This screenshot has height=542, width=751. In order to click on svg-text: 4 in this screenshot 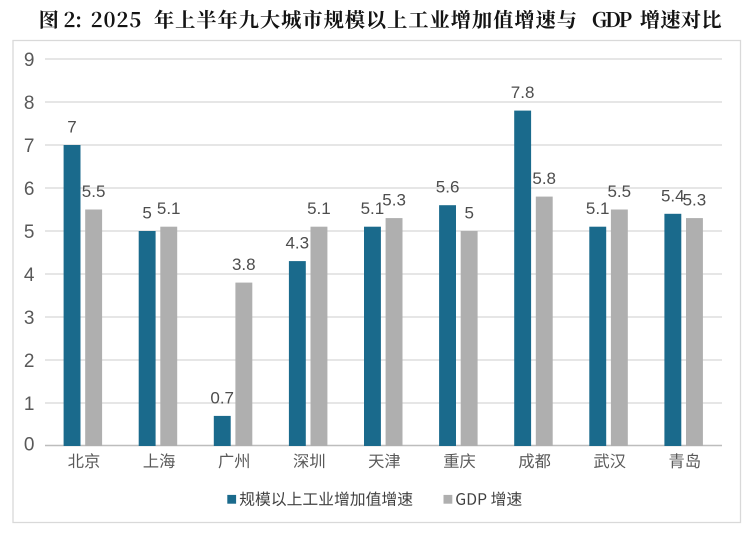, I will do `click(29, 275)`.